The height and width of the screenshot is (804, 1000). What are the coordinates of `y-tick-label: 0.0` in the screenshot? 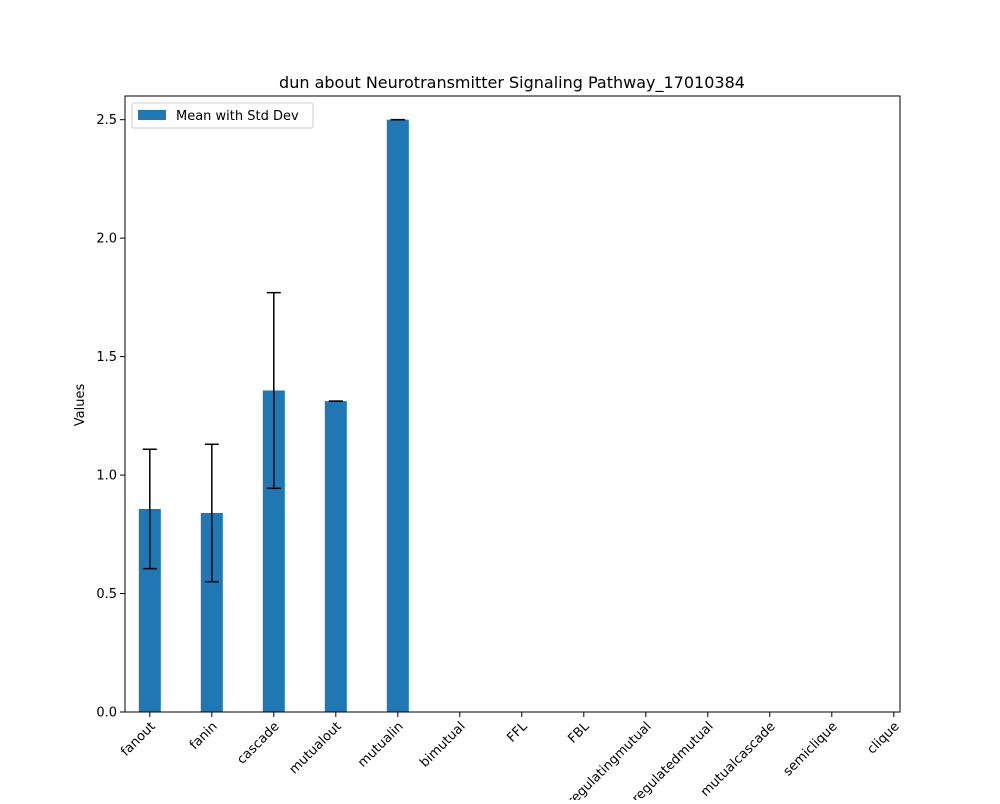 It's located at (106, 713).